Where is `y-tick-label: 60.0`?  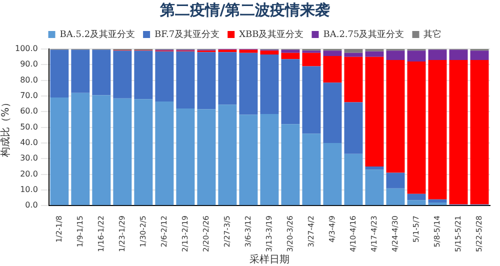 y-tick-label: 60.0 is located at coordinates (29, 111).